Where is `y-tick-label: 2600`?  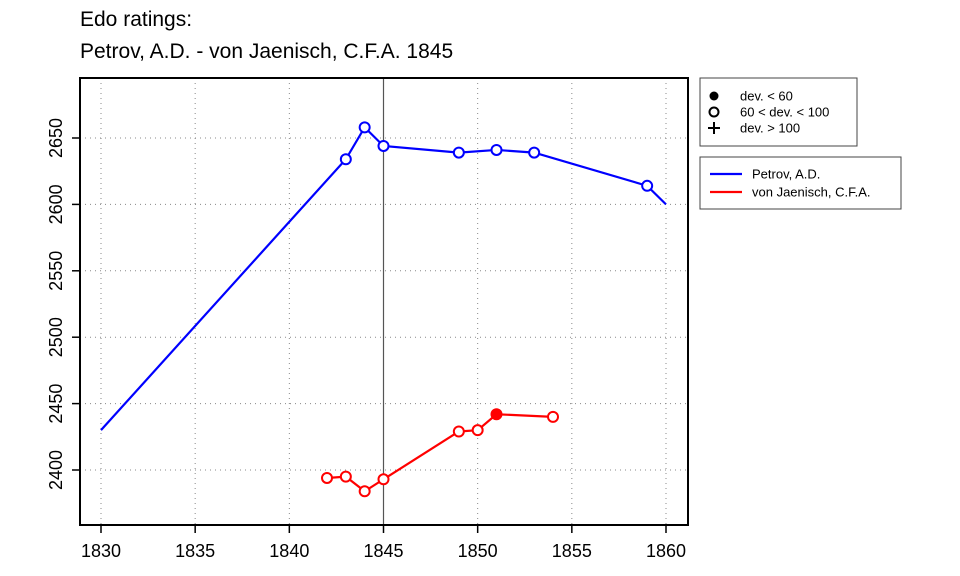
y-tick-label: 2600 is located at coordinates (56, 204).